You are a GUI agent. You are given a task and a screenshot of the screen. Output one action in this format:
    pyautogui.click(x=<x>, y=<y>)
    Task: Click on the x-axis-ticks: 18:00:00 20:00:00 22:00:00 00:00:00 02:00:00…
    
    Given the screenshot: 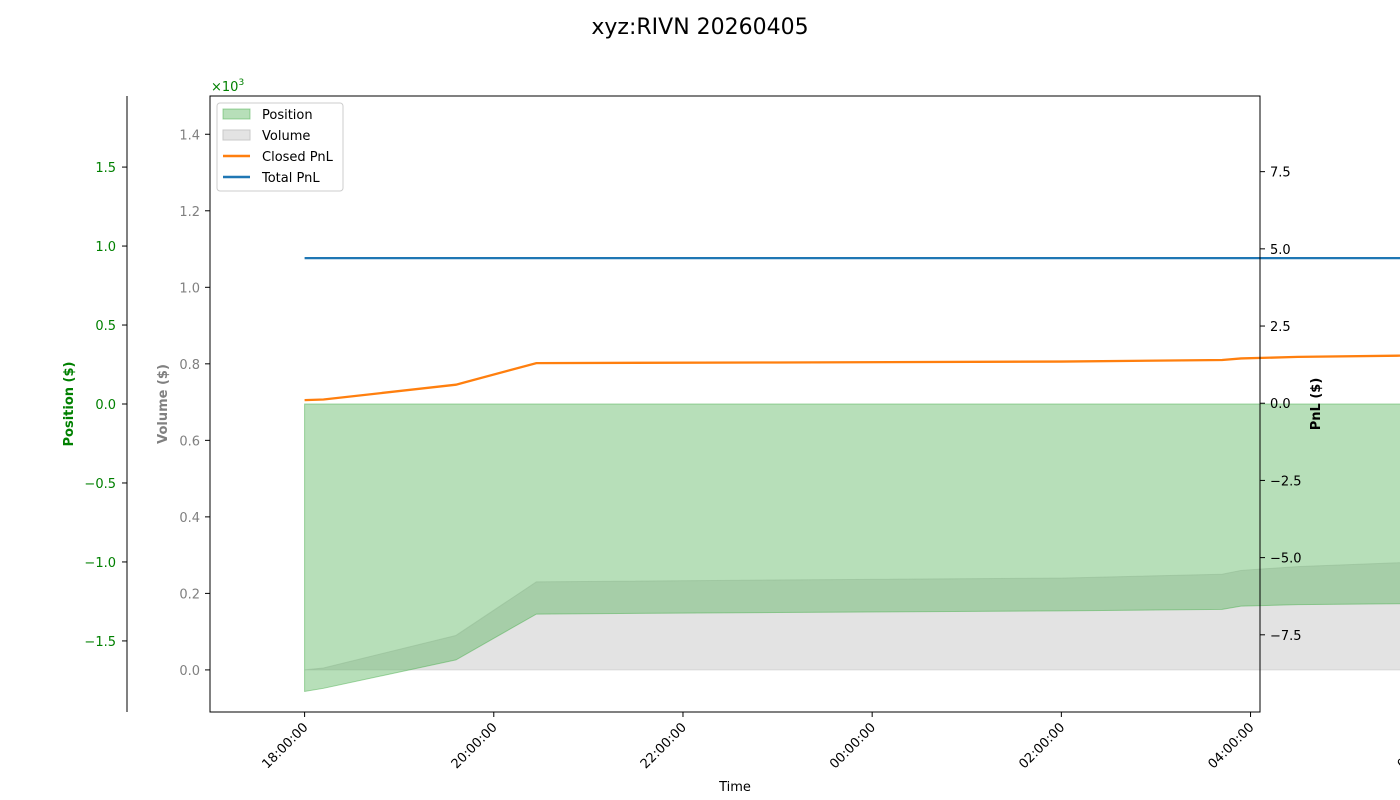 What is the action you would take?
    pyautogui.click(x=830, y=742)
    